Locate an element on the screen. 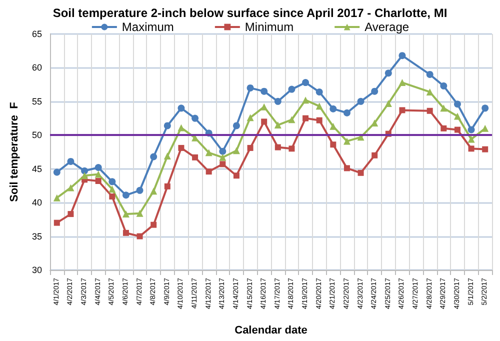  y-tick-label: 50 is located at coordinates (37, 135).